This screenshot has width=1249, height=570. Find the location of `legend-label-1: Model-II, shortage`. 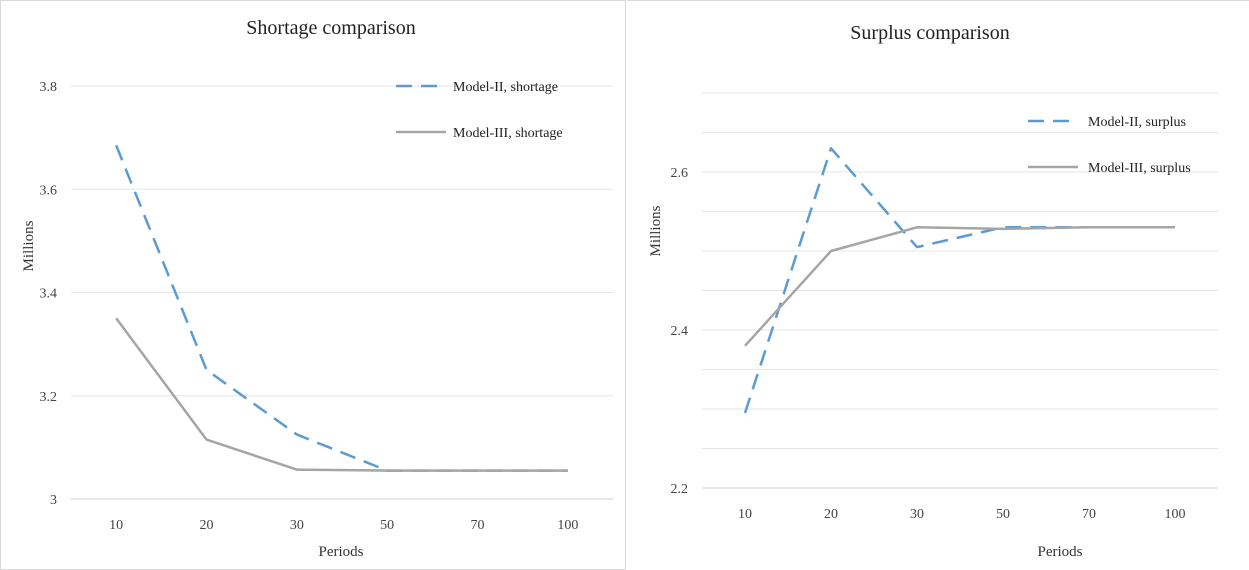

legend-label-1: Model-II, shortage is located at coordinates (505, 87).